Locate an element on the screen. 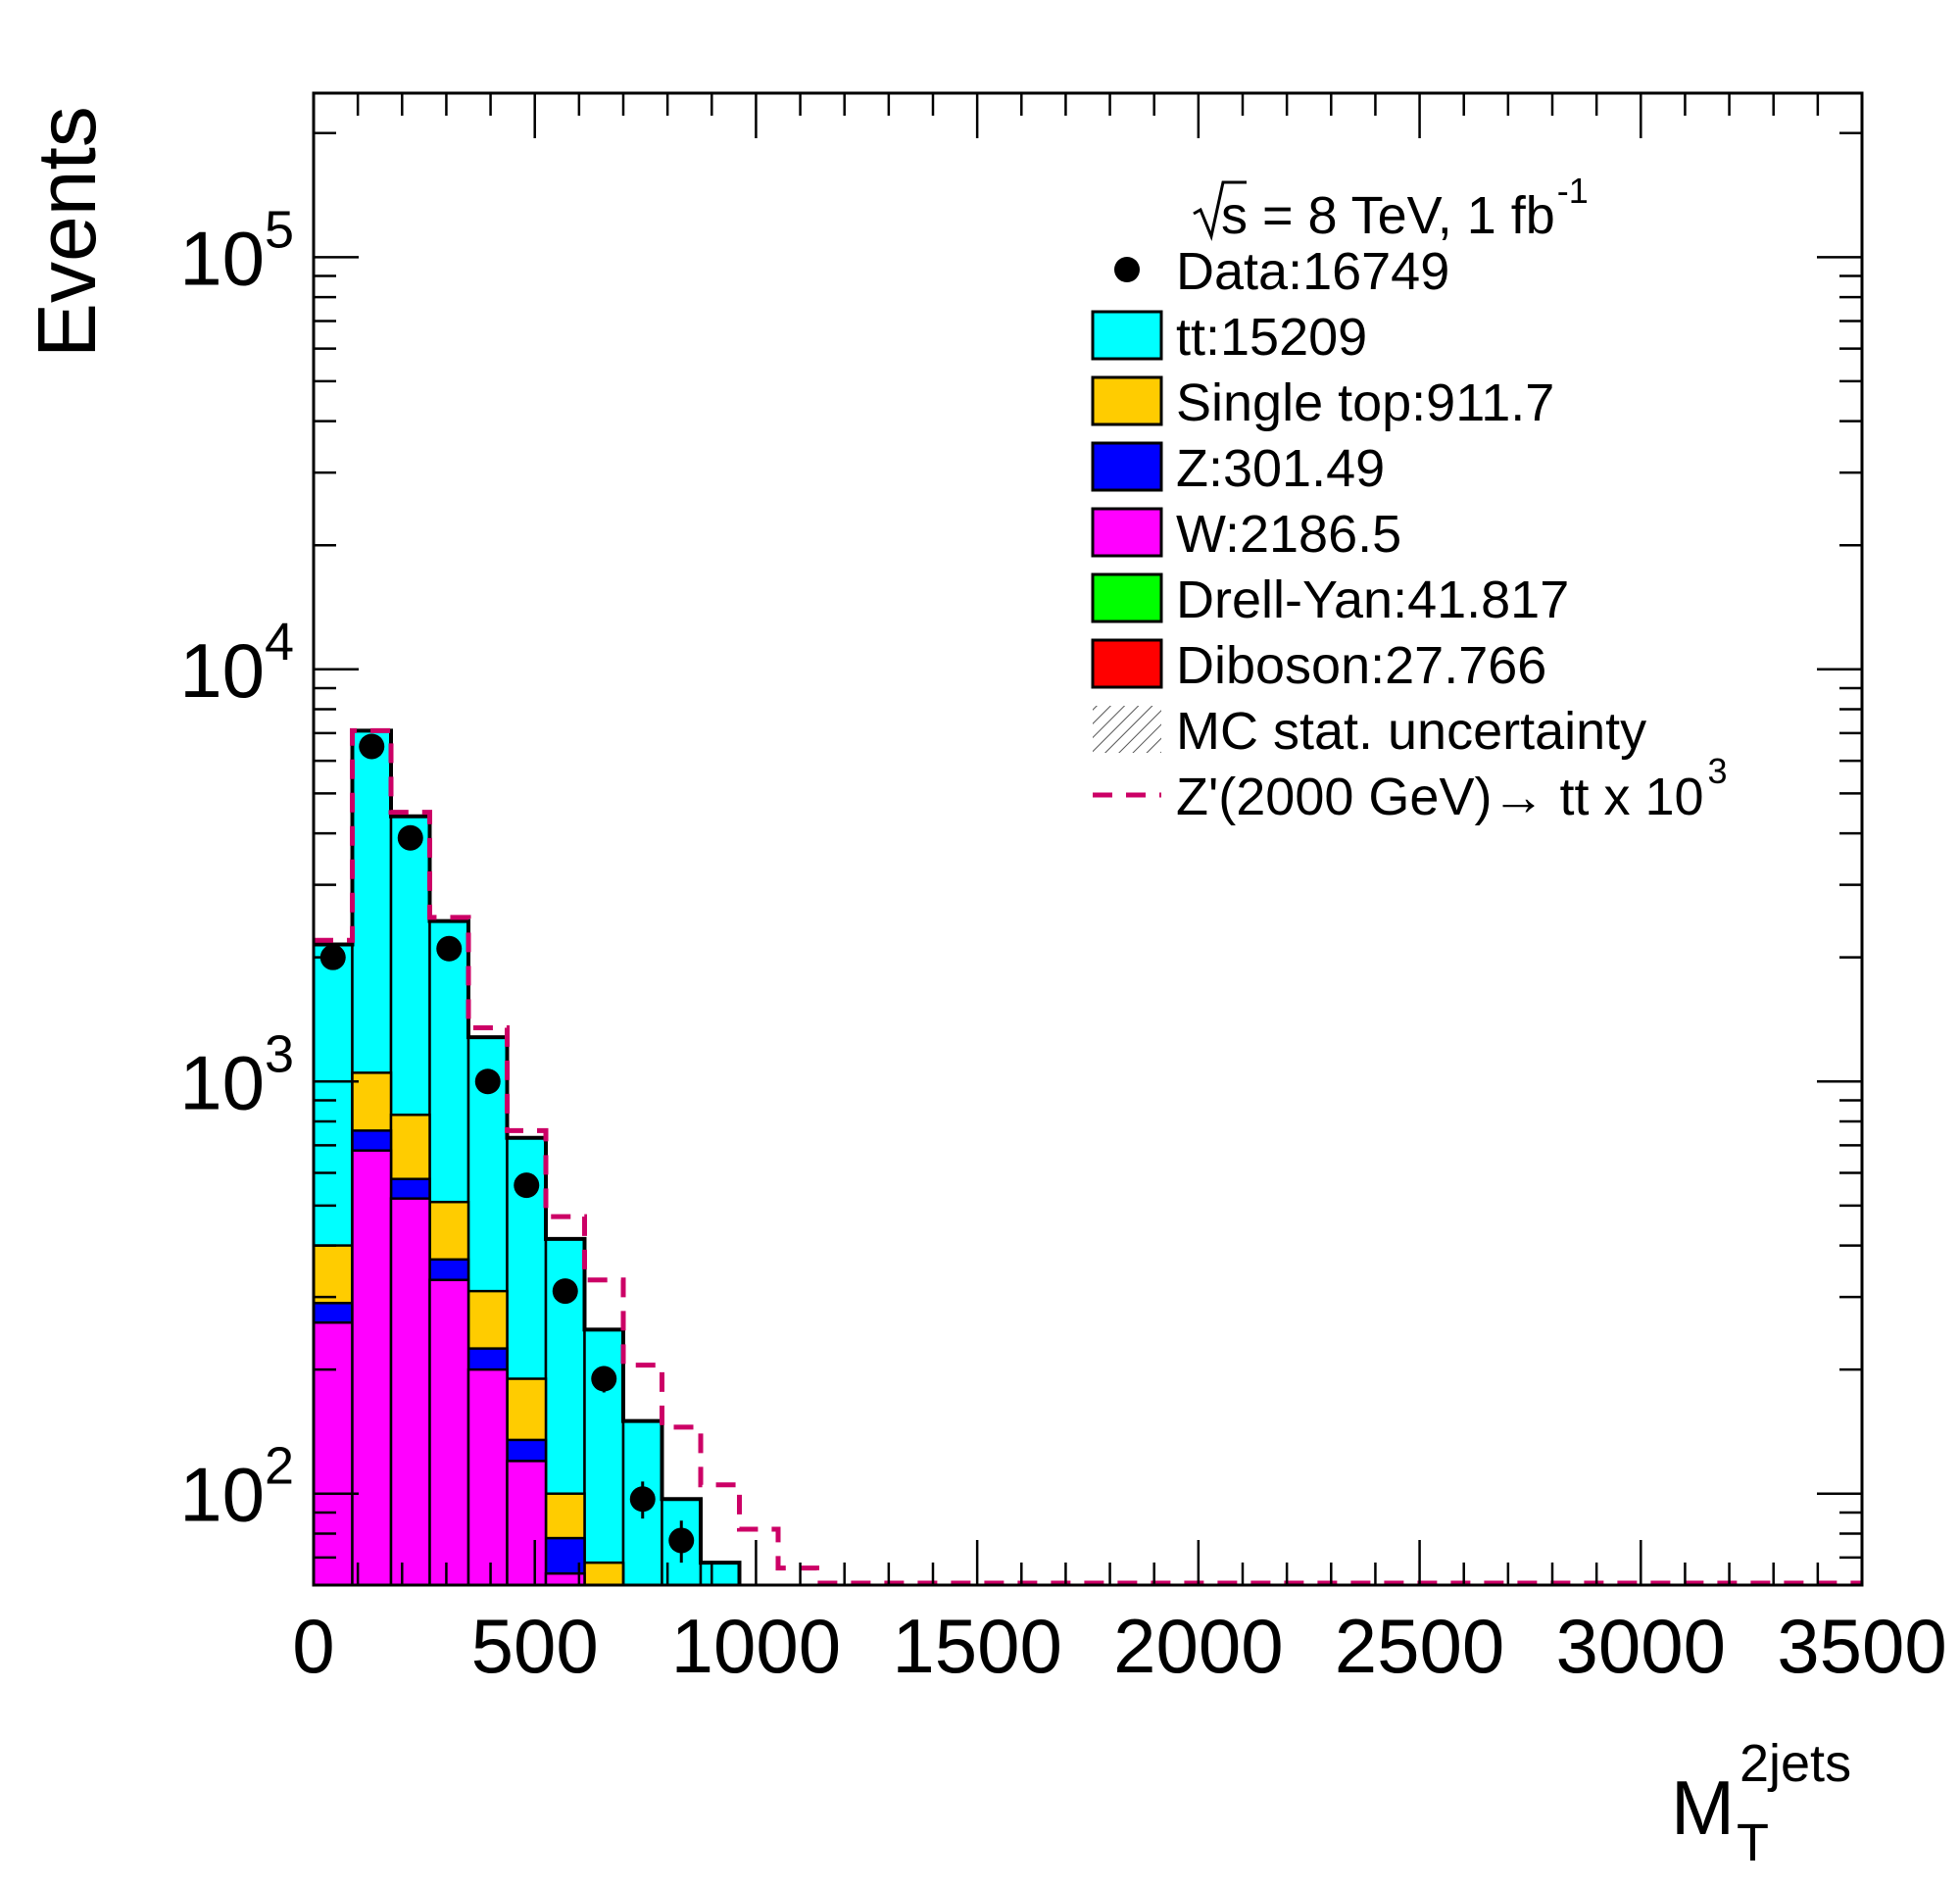  legend-label-dy: Drell-Yan:41.817 is located at coordinates (1372, 600).